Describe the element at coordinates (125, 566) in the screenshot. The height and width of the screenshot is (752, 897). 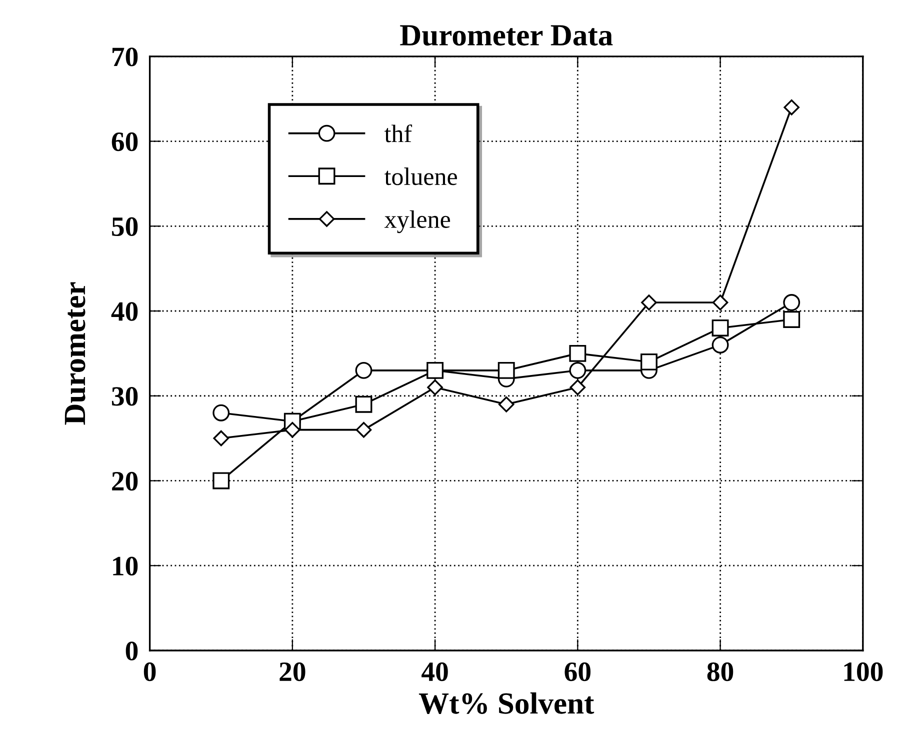
I see `y-tick-label: 10` at that location.